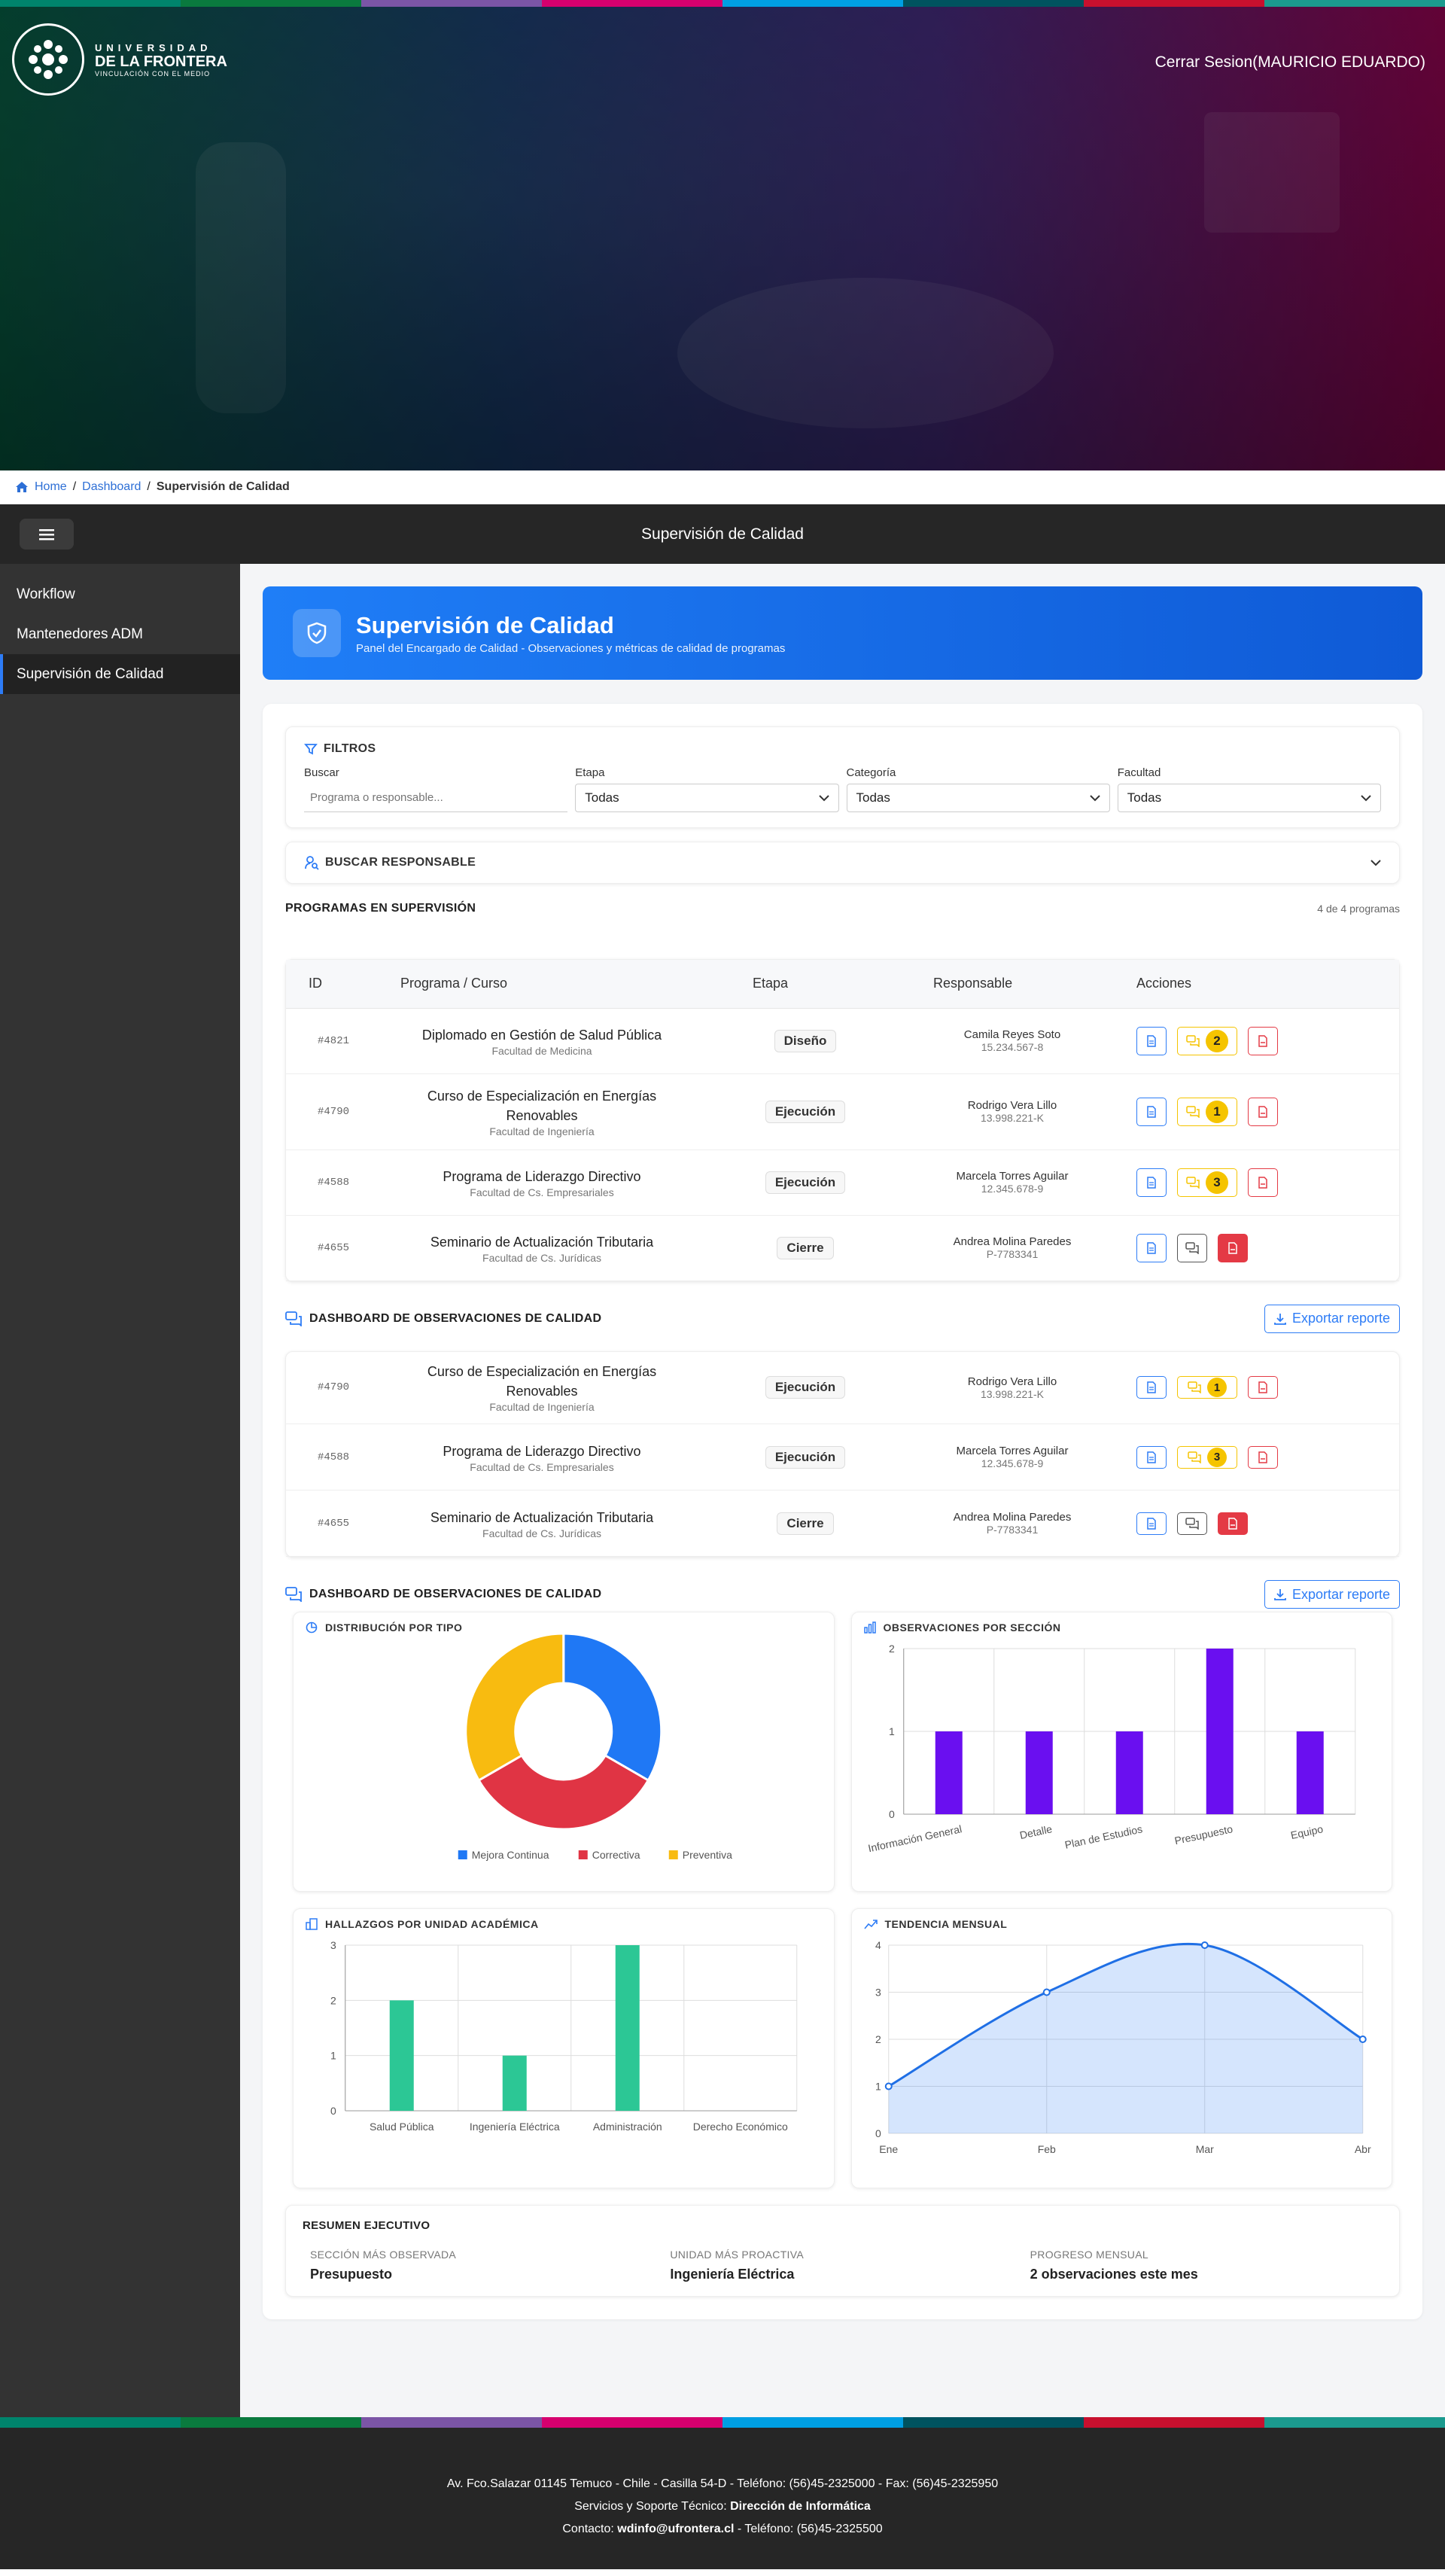  Describe the element at coordinates (1289, 62) in the screenshot. I see `logout-link: Cerrar Sesion(MAURICIO EDUARDO)` at that location.